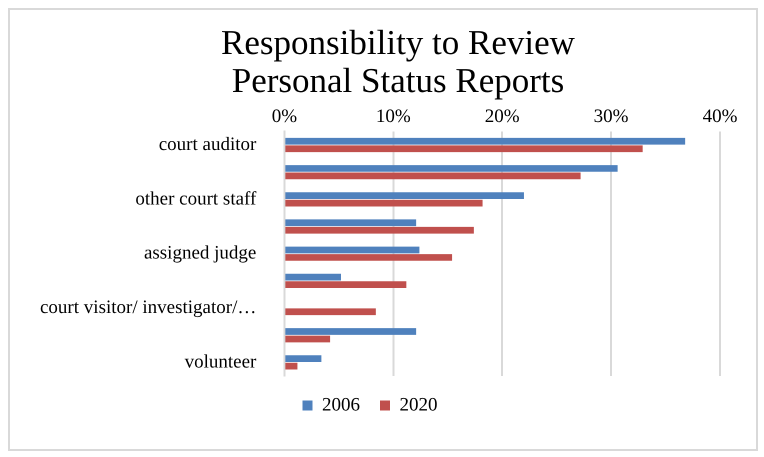 The width and height of the screenshot is (764, 457). Describe the element at coordinates (221, 361) in the screenshot. I see `y-tick-label: volunteer` at that location.